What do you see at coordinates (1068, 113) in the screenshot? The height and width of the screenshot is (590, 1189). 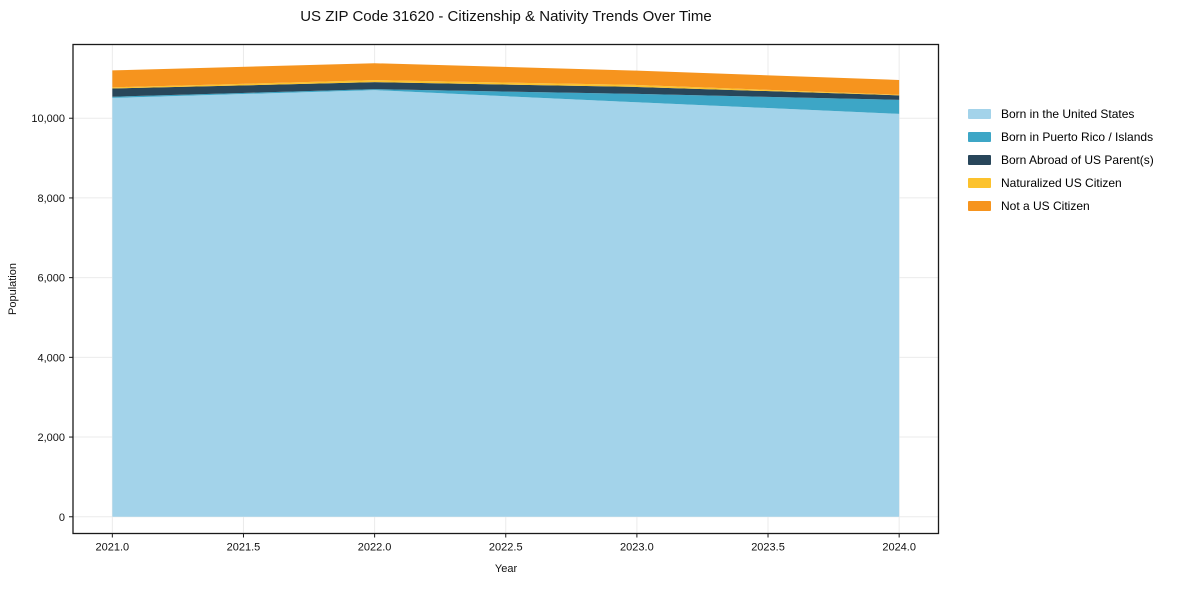 I see `legend-label: Born in the United States` at bounding box center [1068, 113].